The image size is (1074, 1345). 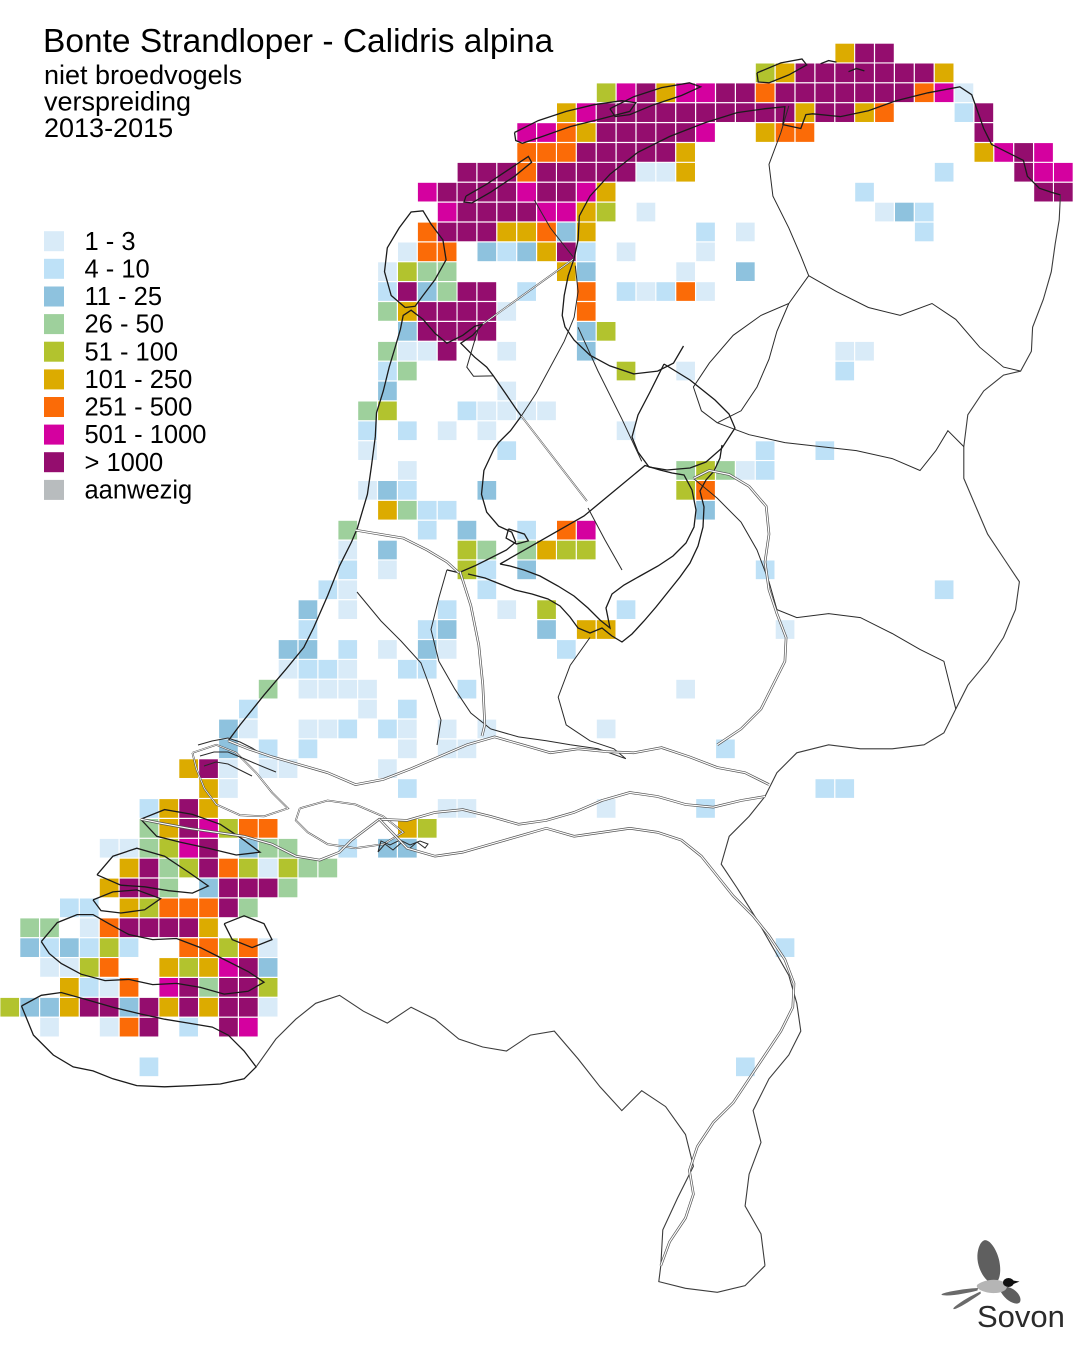 I want to click on svg-text: 2013-2015, so click(x=108, y=128).